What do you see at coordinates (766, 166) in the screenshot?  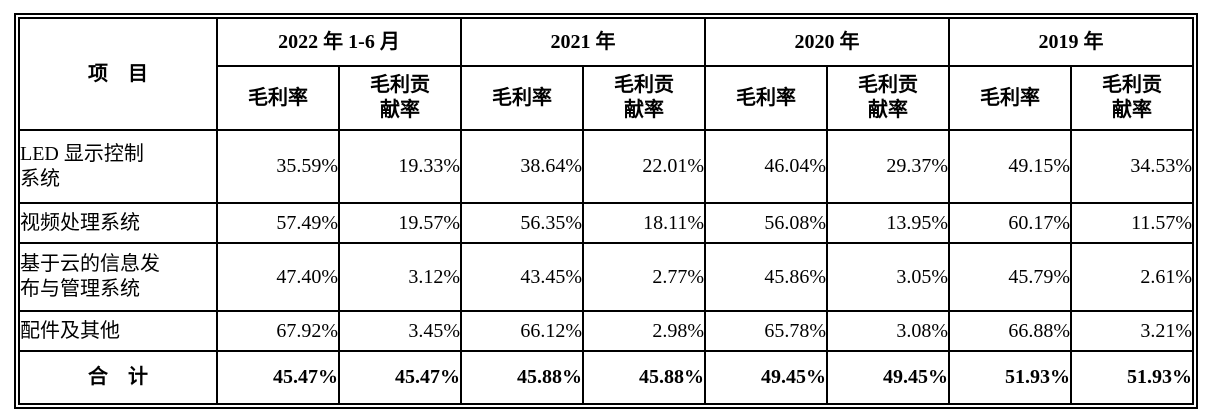 I see `cell-value: 46.04%` at bounding box center [766, 166].